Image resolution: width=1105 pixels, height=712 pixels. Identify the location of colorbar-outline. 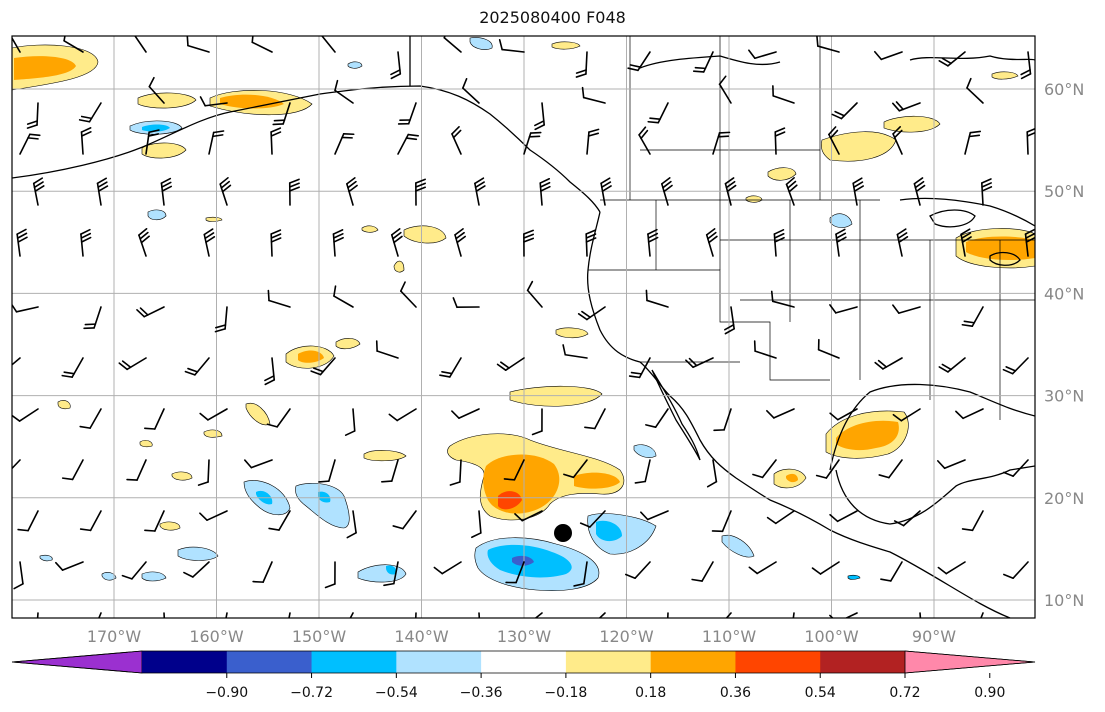
(523, 662).